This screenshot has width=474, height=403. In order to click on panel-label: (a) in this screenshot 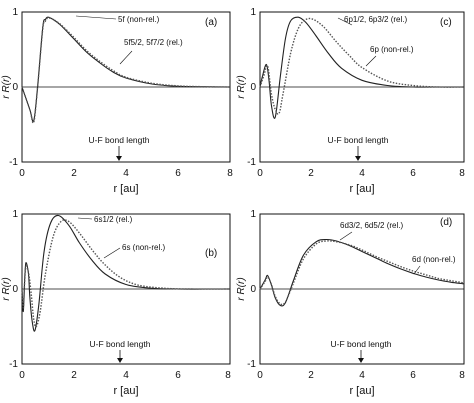, I will do `click(211, 22)`.